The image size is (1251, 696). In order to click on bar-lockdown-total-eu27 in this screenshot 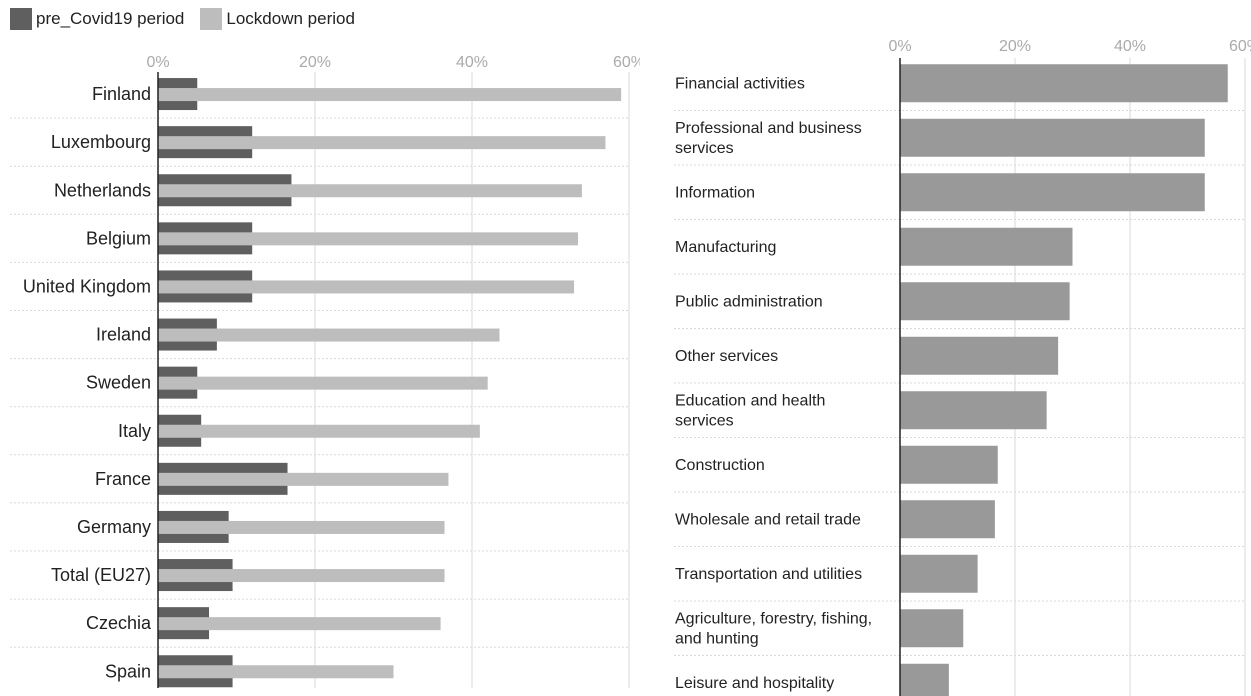, I will do `click(301, 576)`.